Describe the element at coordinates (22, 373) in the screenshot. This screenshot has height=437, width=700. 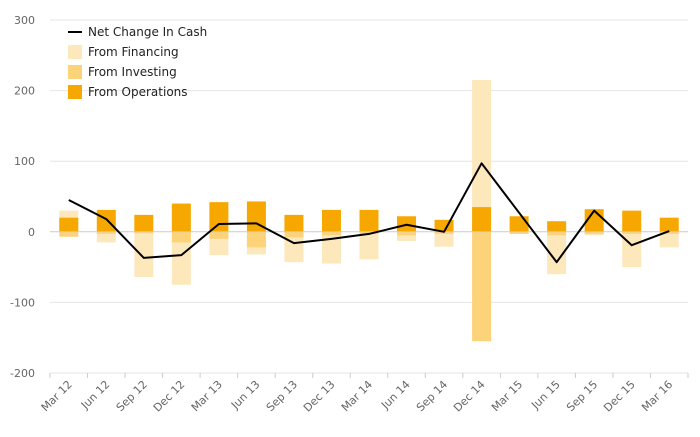
I see `y-tick-label: -200` at that location.